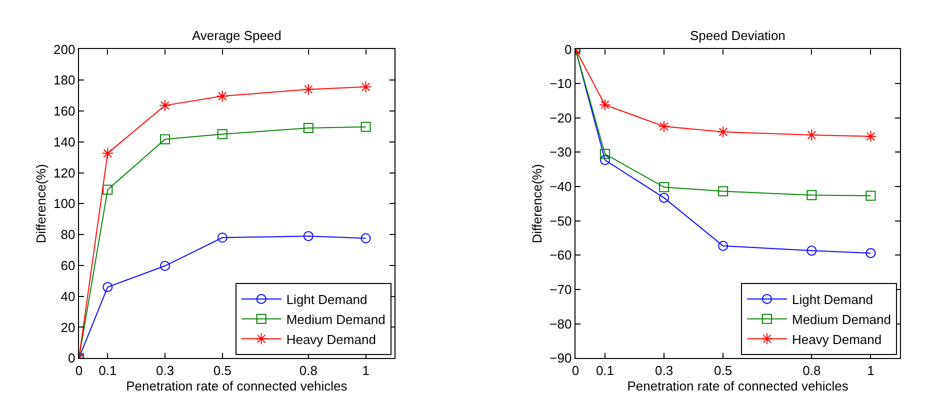 The image size is (952, 414). I want to click on y-tick-label: −90, so click(561, 358).